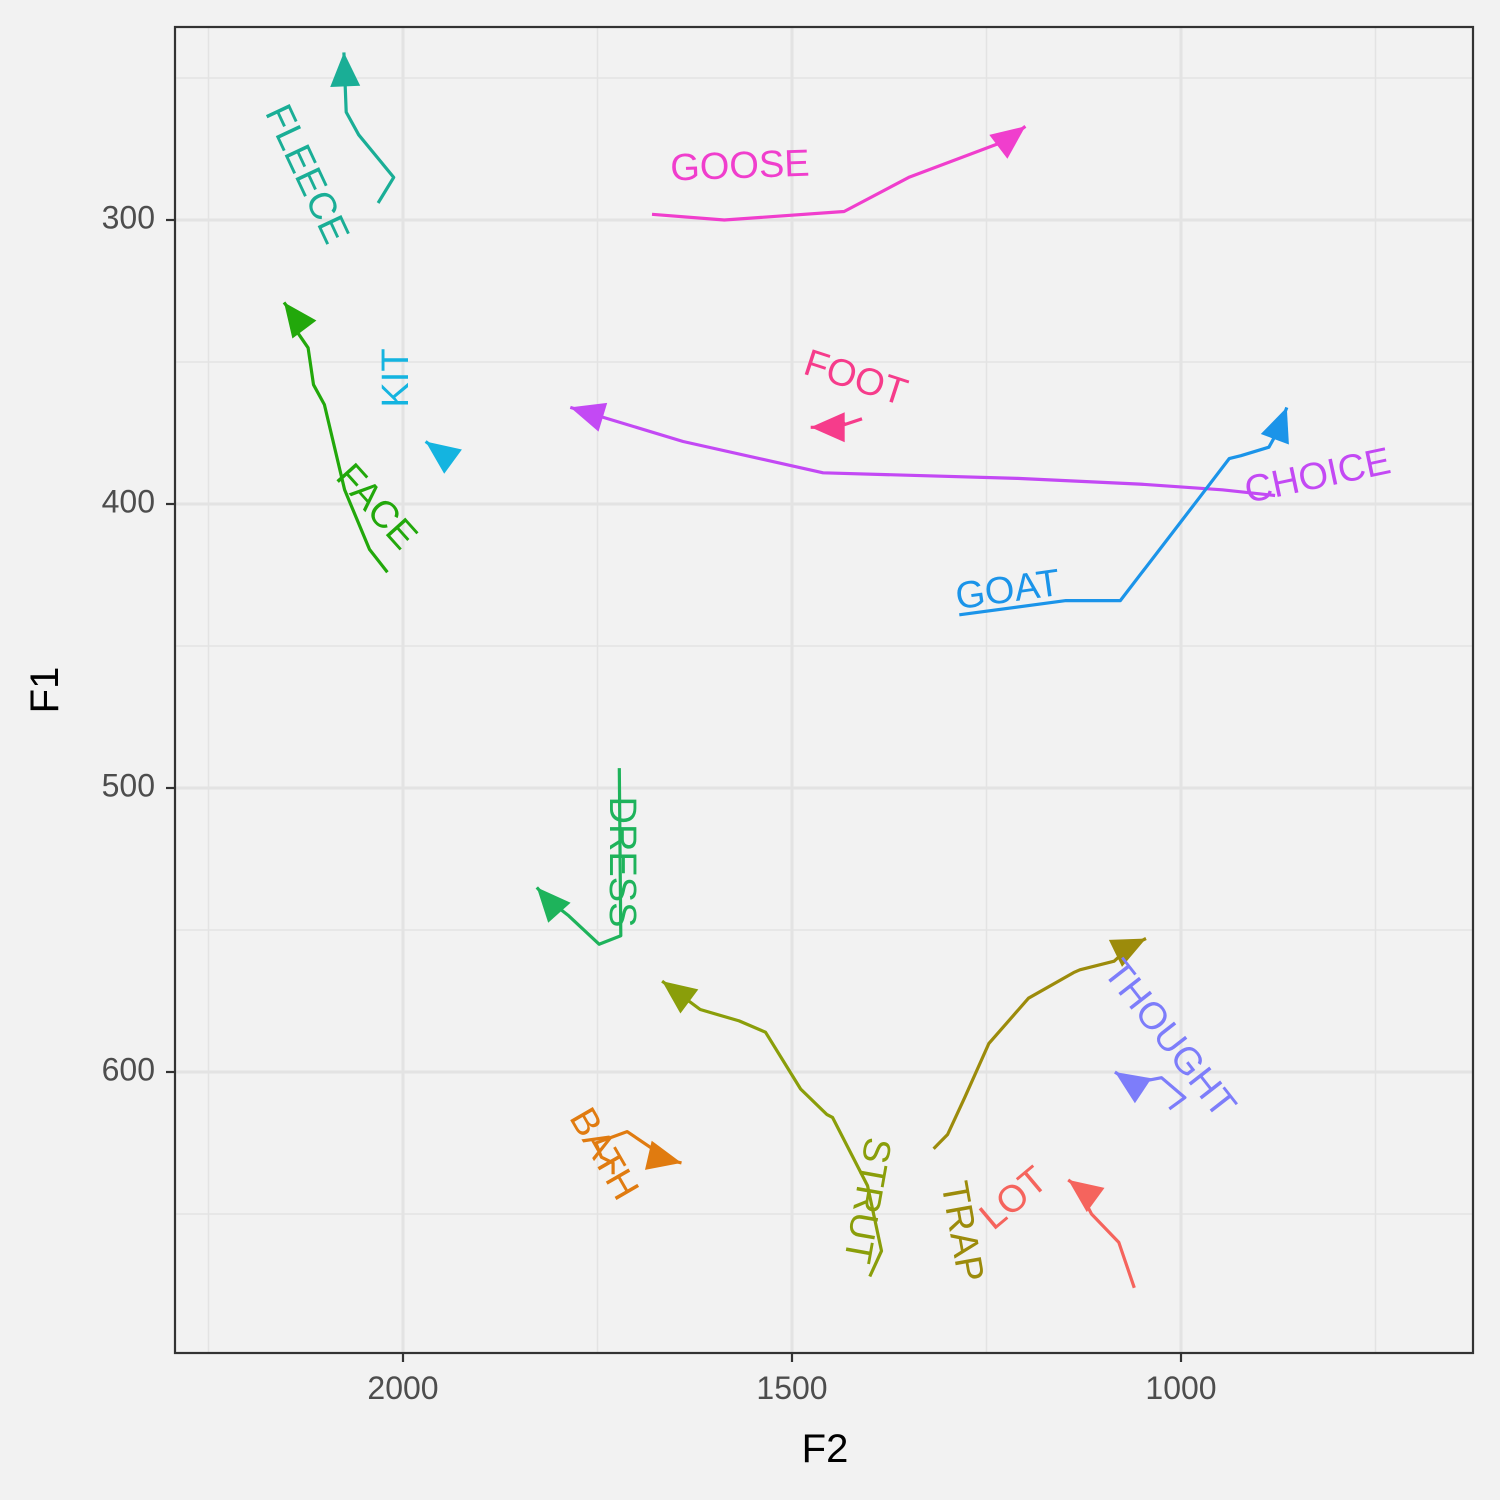 The width and height of the screenshot is (1500, 1500). I want to click on series-arrowhead-foot, so click(827, 427).